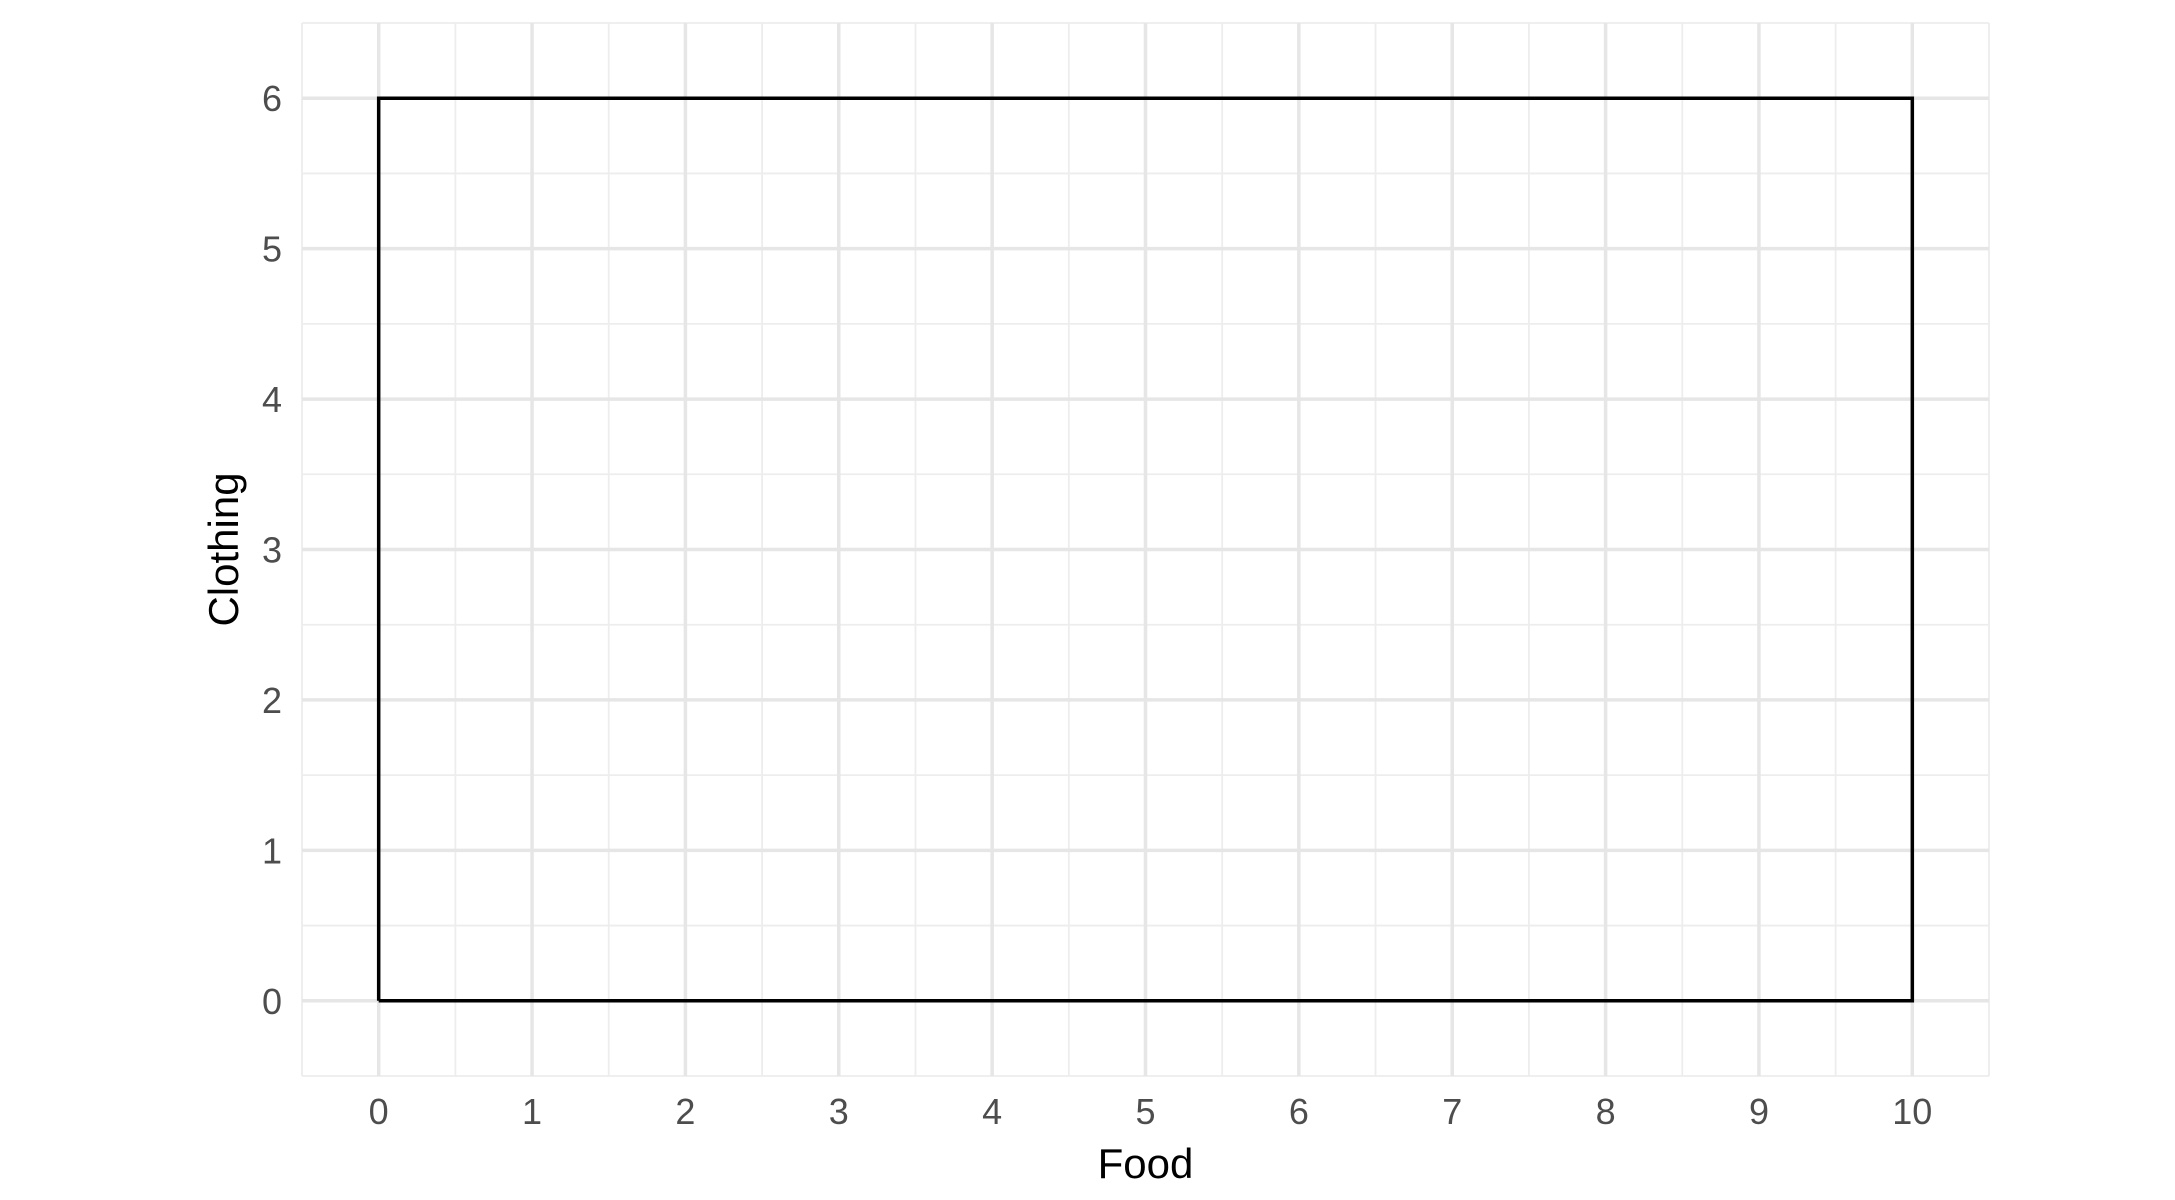  I want to click on x-tick-labels: 0 1 2 3 4 5 6 7 8 9 10, so click(1151, 1111).